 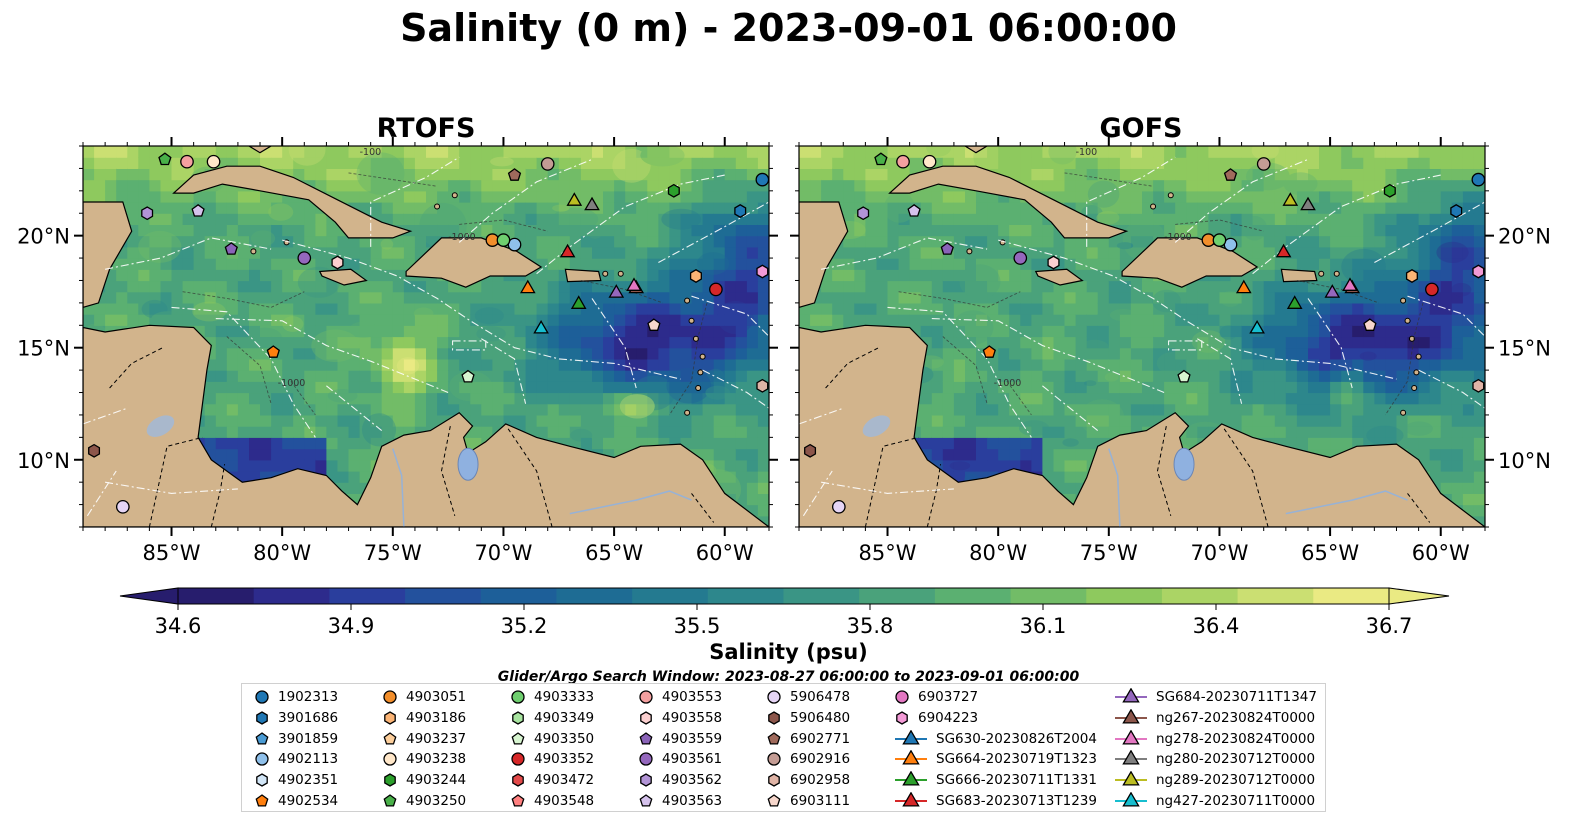 What do you see at coordinates (296, 697) in the screenshot?
I see `legend-item: 1902313` at bounding box center [296, 697].